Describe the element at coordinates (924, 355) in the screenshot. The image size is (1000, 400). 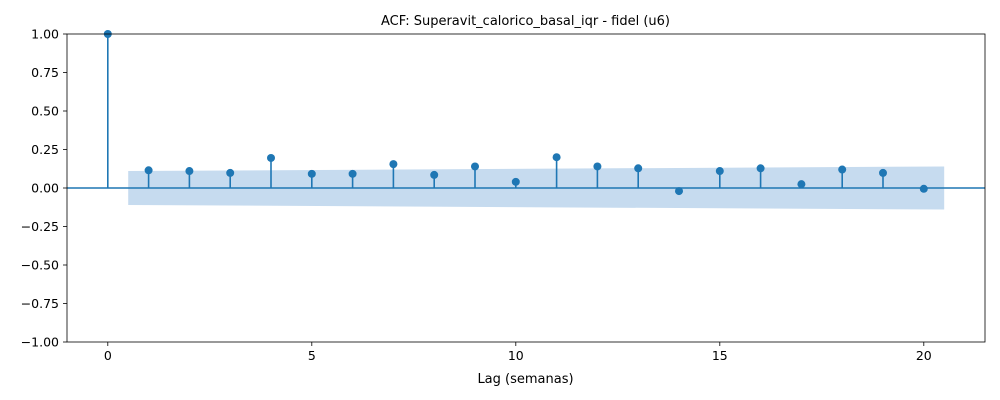
I see `x-tick-label: 20` at that location.